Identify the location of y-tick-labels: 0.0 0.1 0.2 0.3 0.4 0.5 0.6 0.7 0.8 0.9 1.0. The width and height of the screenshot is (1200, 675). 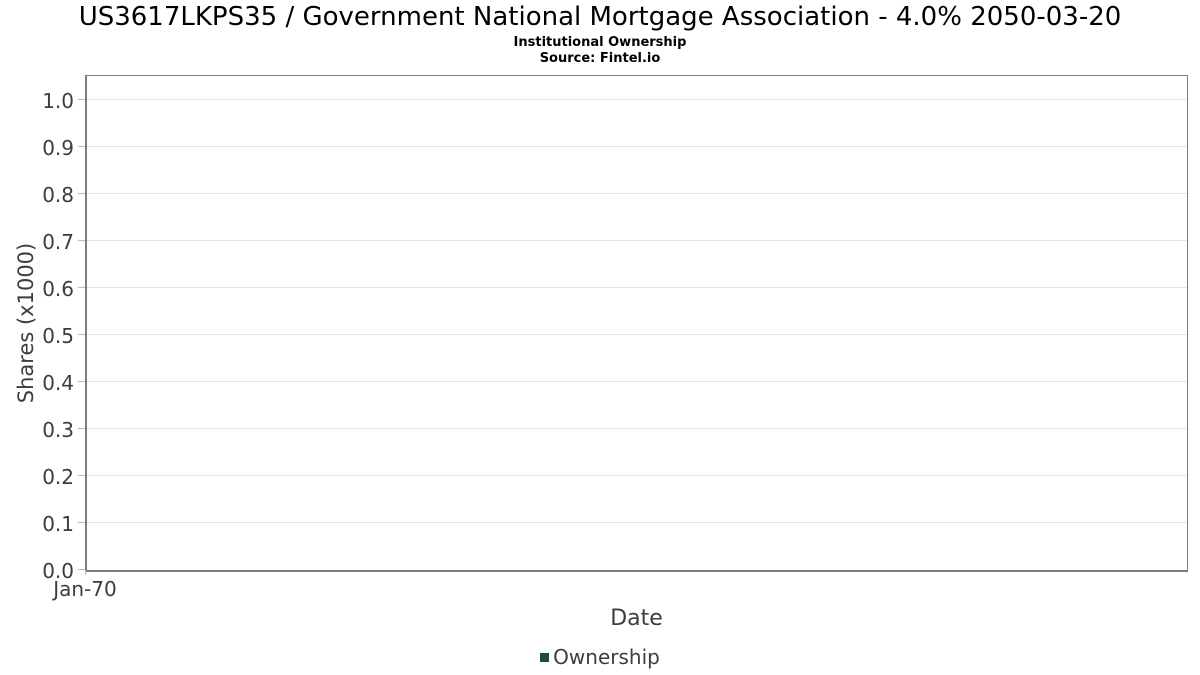
(37, 328).